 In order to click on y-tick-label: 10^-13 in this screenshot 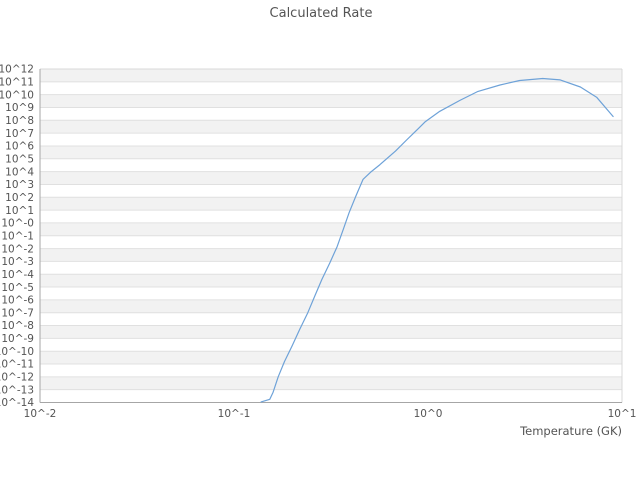, I will do `click(17, 390)`.